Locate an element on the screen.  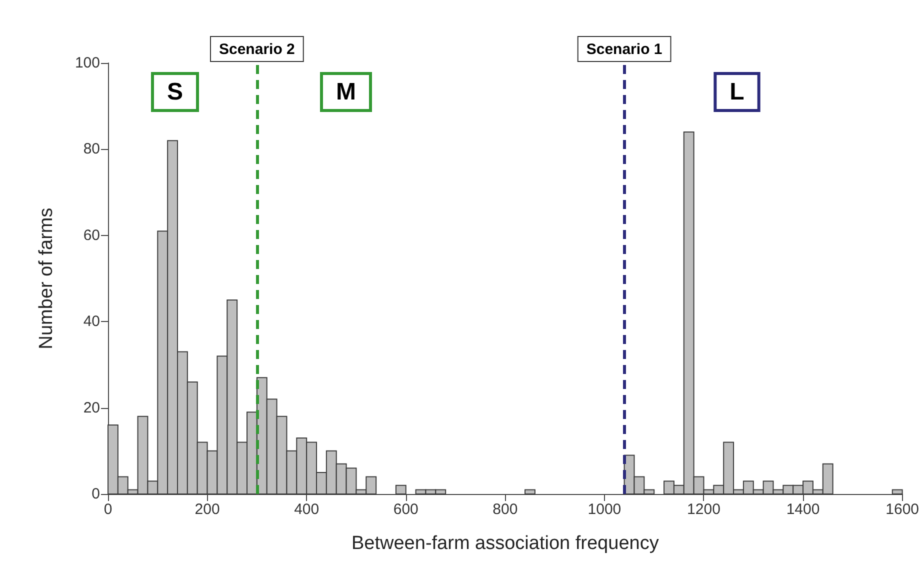
x-tick-label: 1200 is located at coordinates (703, 509).